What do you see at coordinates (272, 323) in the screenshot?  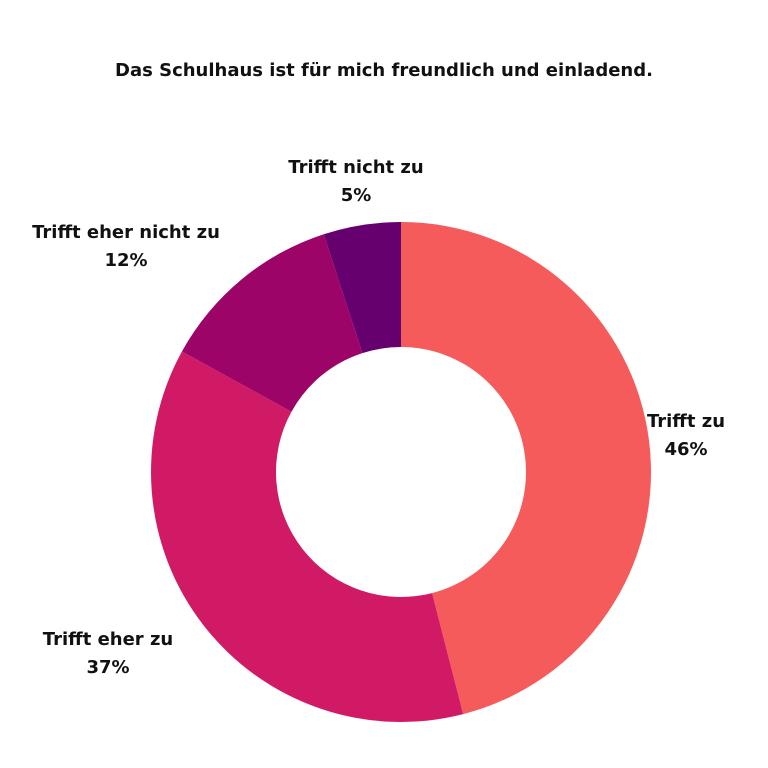 I see `donut-slice-trifft-eher-nicht-zu` at bounding box center [272, 323].